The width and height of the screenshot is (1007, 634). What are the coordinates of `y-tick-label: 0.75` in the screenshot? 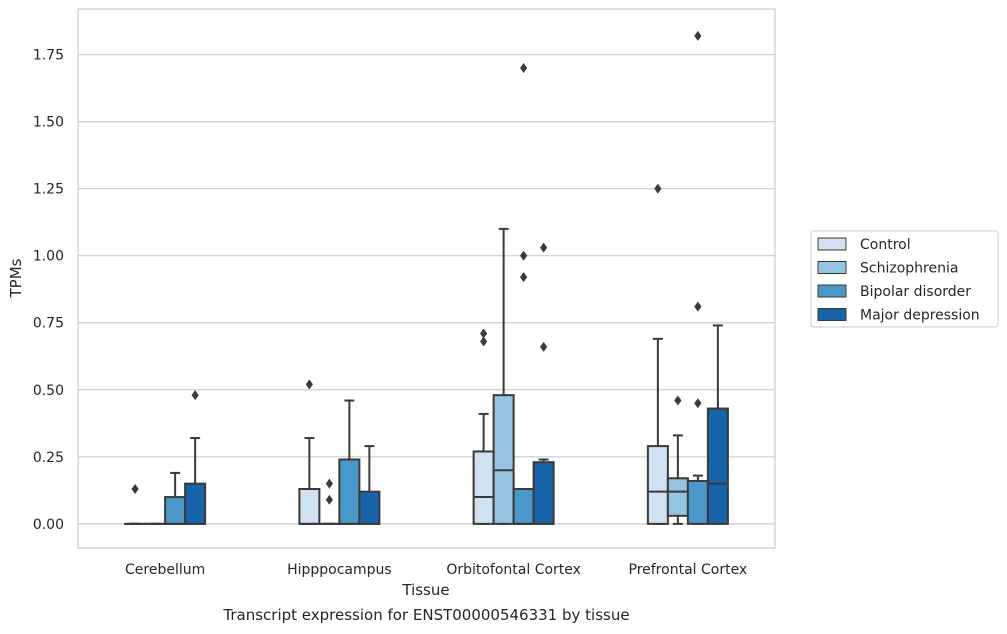 It's located at (48, 324).